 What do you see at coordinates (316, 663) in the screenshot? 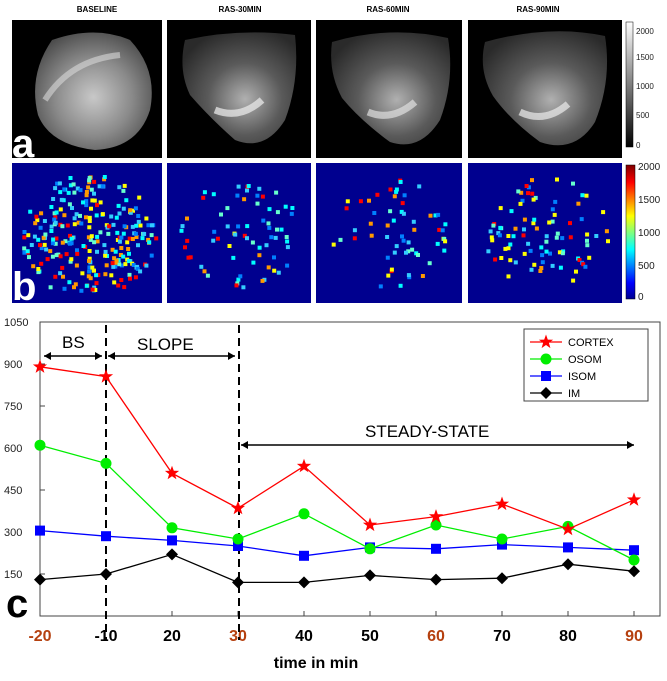
I see `x-axis-label: time in min` at bounding box center [316, 663].